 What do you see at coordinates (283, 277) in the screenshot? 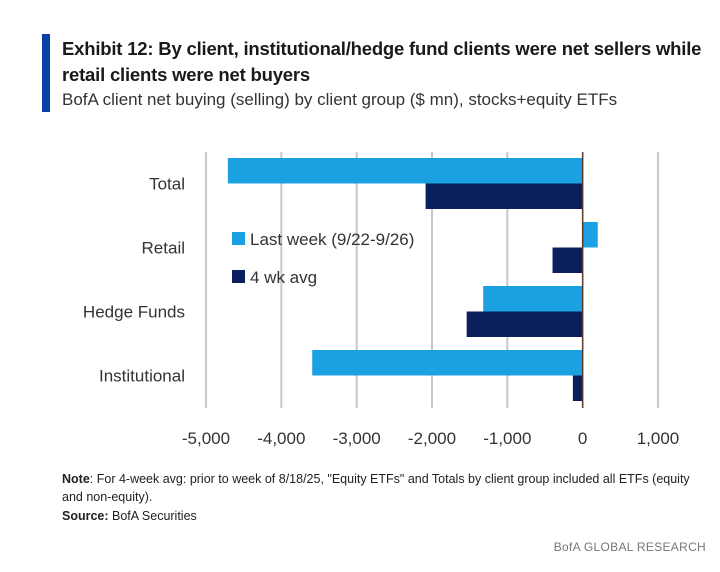
I see `legend-label: 4 wk avg` at bounding box center [283, 277].